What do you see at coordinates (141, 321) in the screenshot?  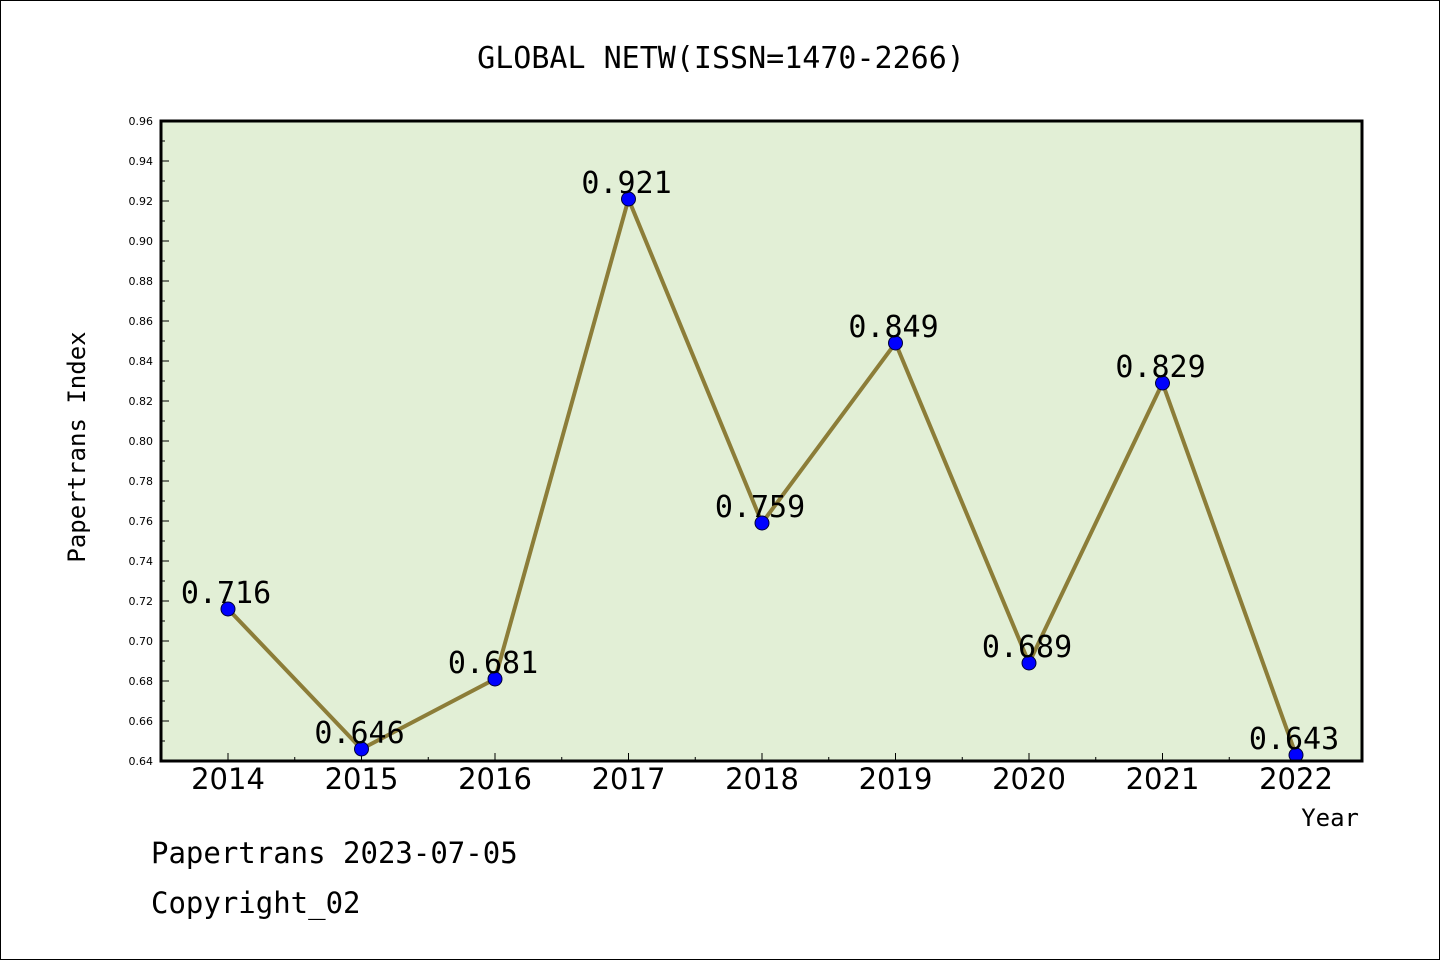 I see `y-tick-label: 0.86` at bounding box center [141, 321].